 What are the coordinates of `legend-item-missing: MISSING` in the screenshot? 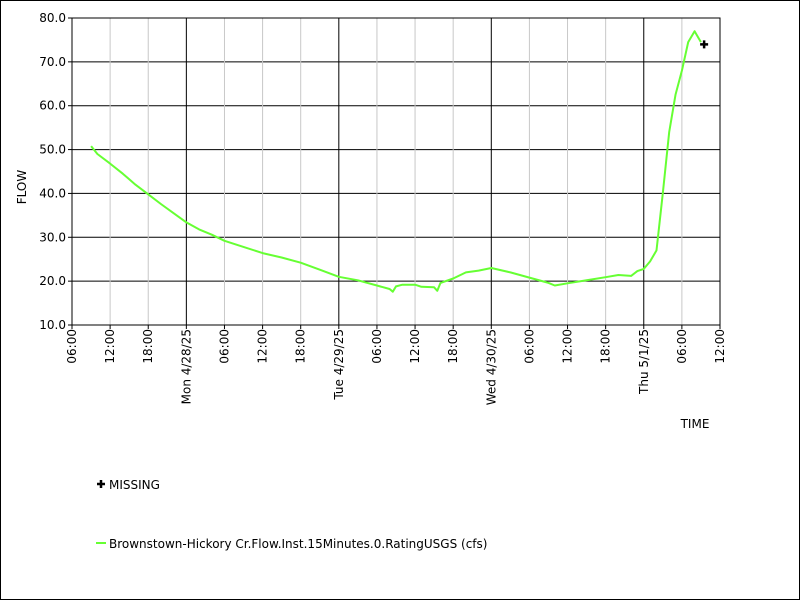 It's located at (128, 485).